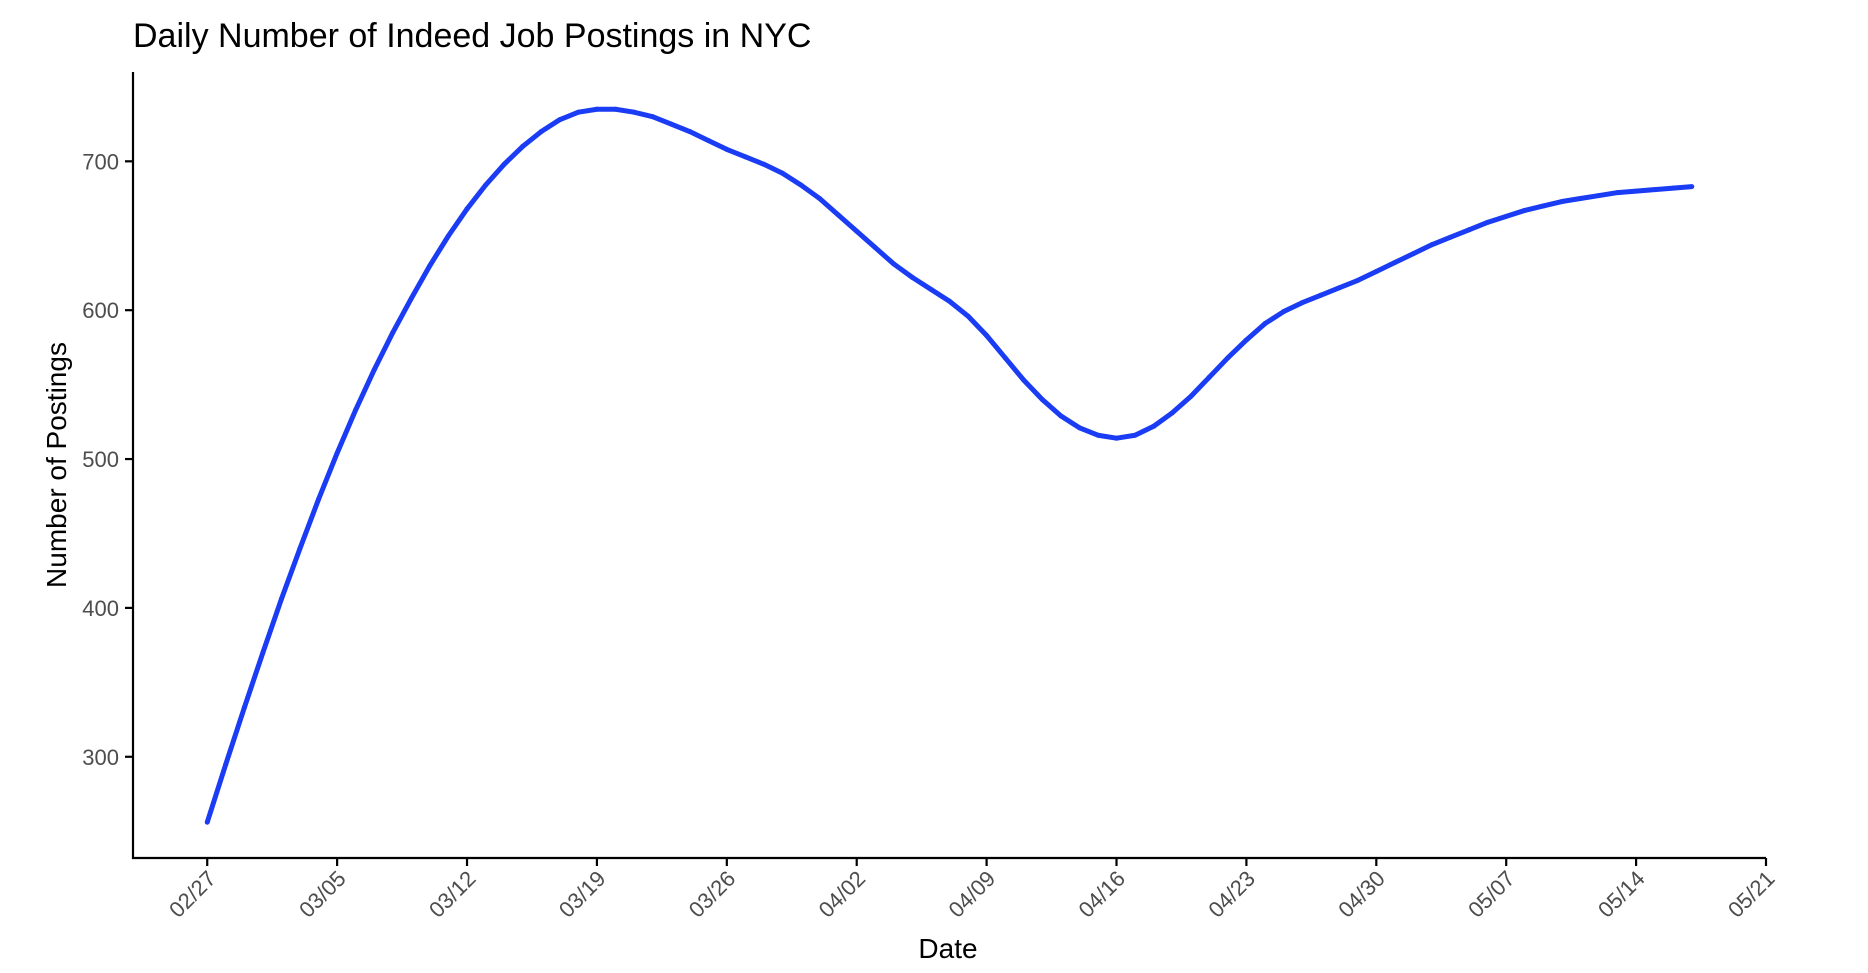 Image resolution: width=1868 pixels, height=973 pixels. Describe the element at coordinates (1231, 894) in the screenshot. I see `x-tick-label: 04/23` at that location.